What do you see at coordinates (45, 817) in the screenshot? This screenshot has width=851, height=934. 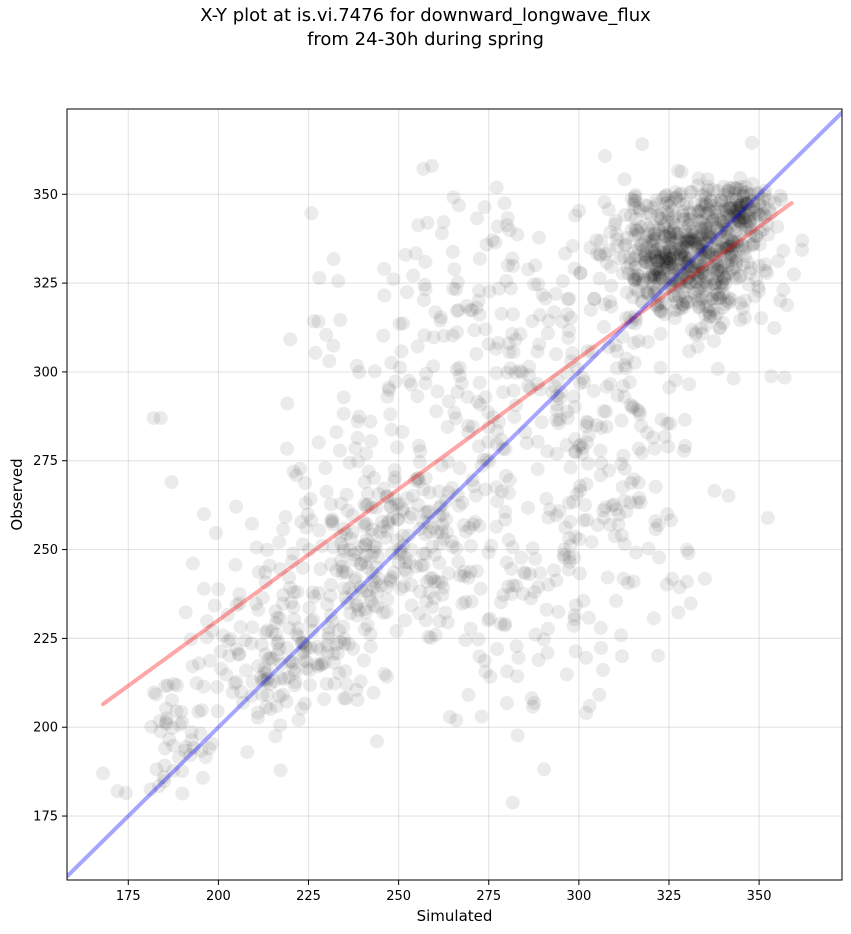 I see `y-tick-label: 175` at bounding box center [45, 817].